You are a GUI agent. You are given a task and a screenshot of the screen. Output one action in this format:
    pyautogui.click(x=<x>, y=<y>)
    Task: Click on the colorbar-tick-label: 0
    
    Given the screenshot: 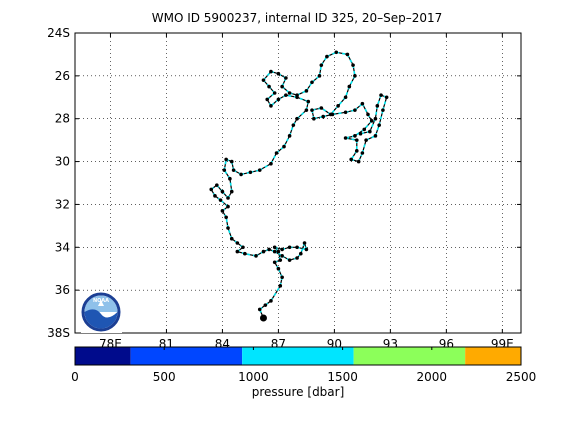 What is the action you would take?
    pyautogui.click(x=75, y=377)
    